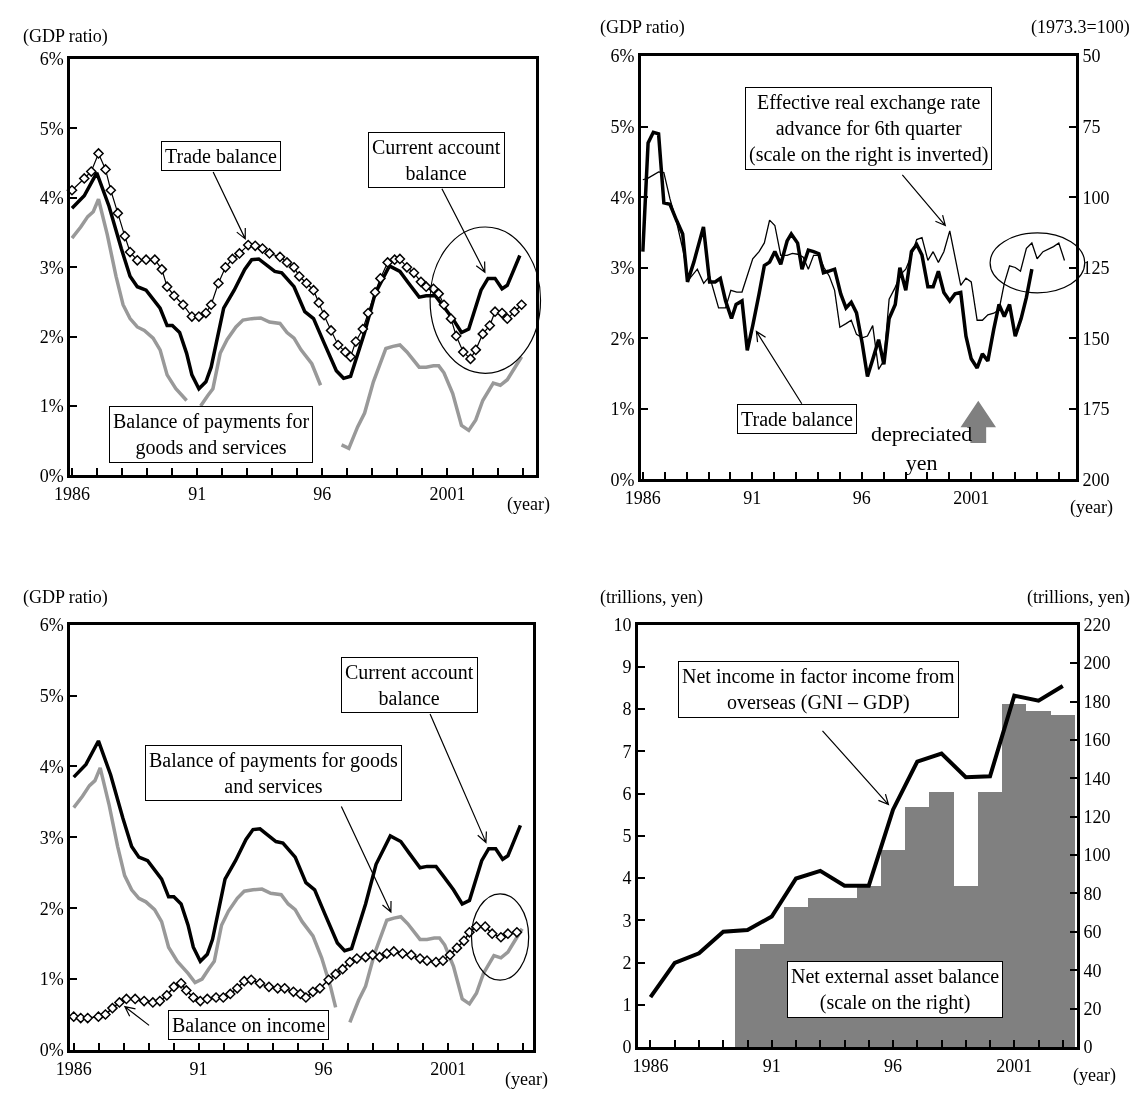  What do you see at coordinates (1092, 893) in the screenshot?
I see `y2-tick-label: 80` at bounding box center [1092, 893].